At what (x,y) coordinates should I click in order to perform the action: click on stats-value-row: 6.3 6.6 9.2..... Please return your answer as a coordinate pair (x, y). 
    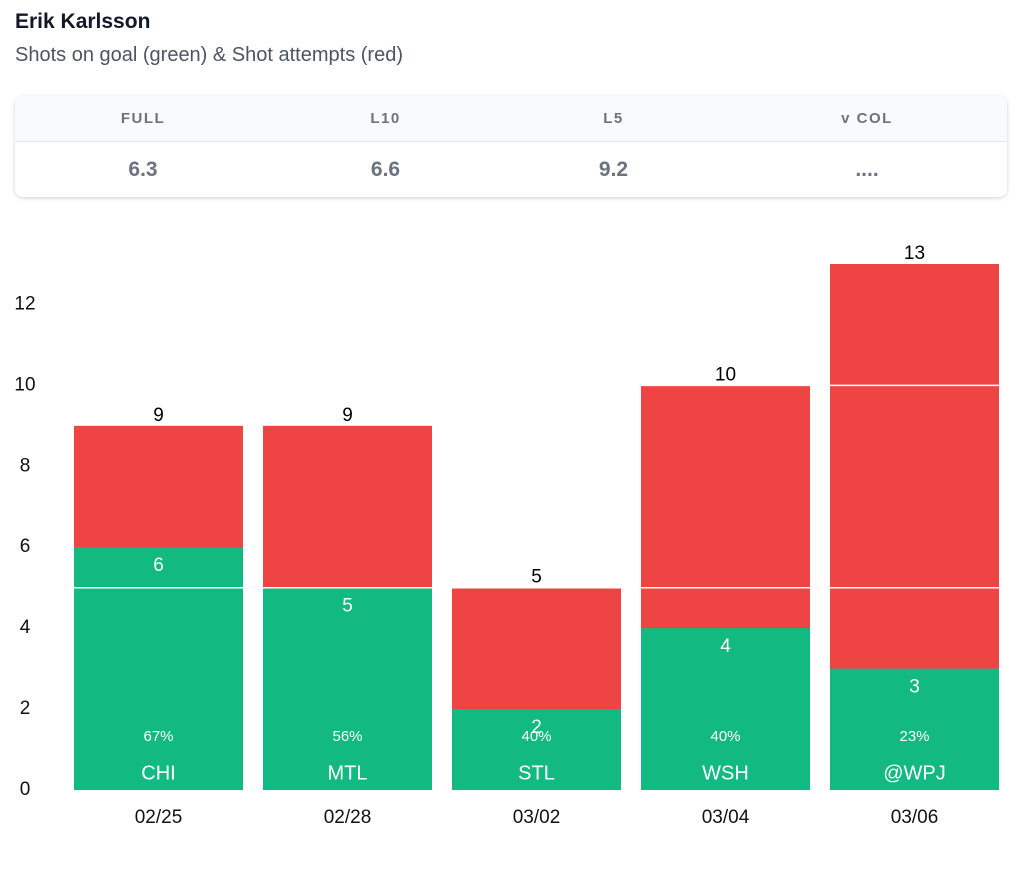
    Looking at the image, I should click on (511, 169).